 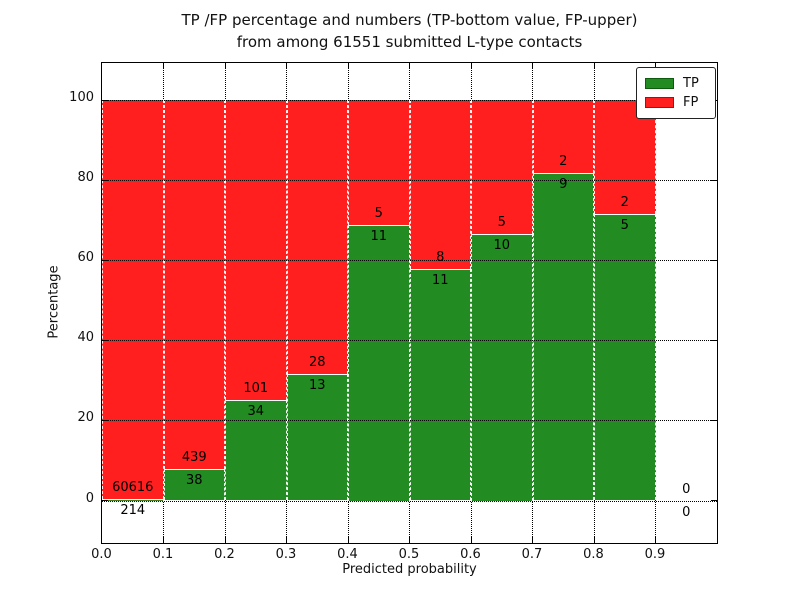 What do you see at coordinates (409, 554) in the screenshot?
I see `x-tick-label: 0.5` at bounding box center [409, 554].